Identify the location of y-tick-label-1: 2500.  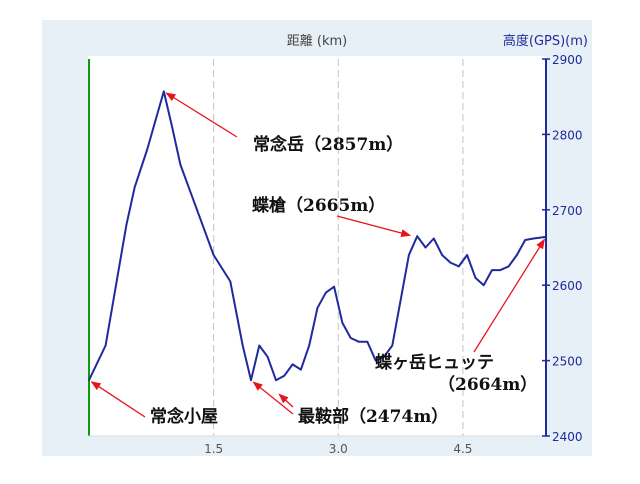
(567, 362).